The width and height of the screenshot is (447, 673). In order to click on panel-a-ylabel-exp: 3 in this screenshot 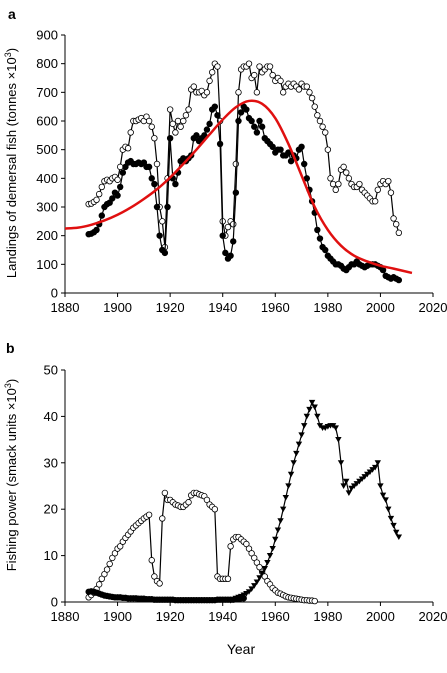, I will do `click(8, 54)`.